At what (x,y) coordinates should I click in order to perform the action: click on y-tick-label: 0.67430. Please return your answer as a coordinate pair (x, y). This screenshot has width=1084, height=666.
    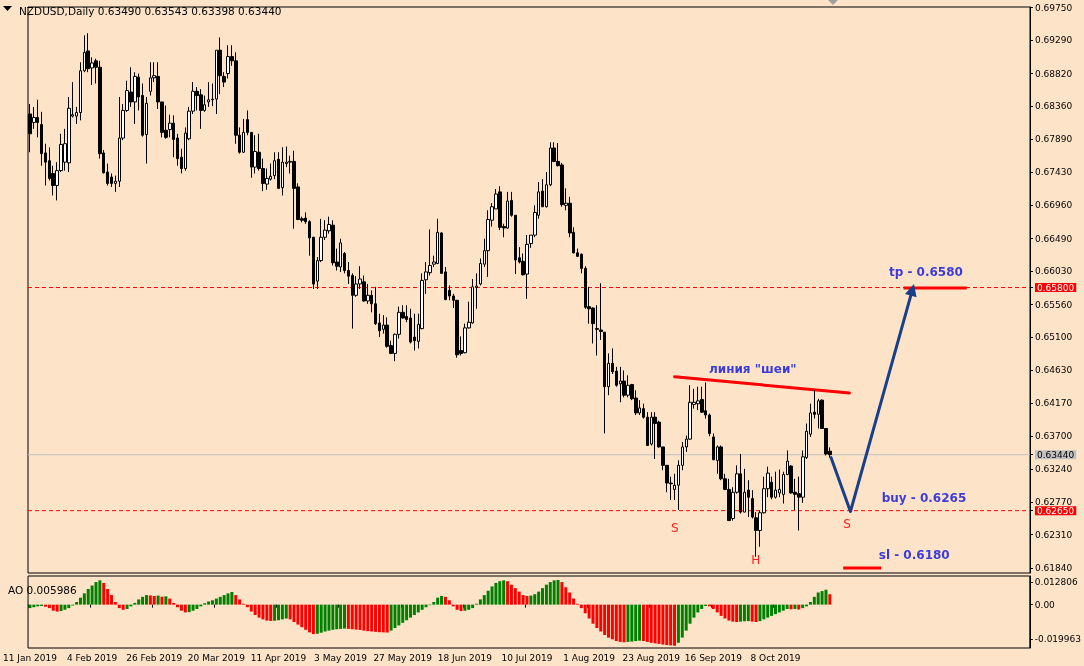
    Looking at the image, I should click on (1054, 172).